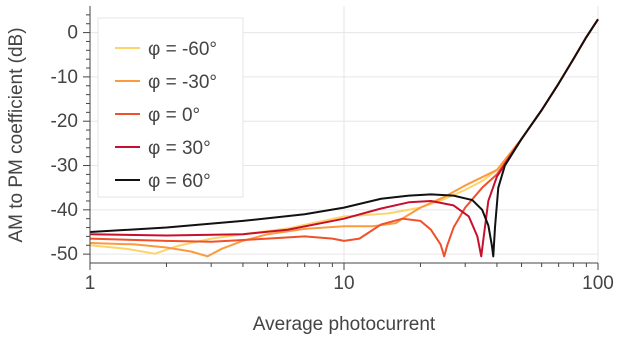 This screenshot has width=619, height=344. What do you see at coordinates (182, 82) in the screenshot?
I see `legend-label: φ = -30°` at bounding box center [182, 82].